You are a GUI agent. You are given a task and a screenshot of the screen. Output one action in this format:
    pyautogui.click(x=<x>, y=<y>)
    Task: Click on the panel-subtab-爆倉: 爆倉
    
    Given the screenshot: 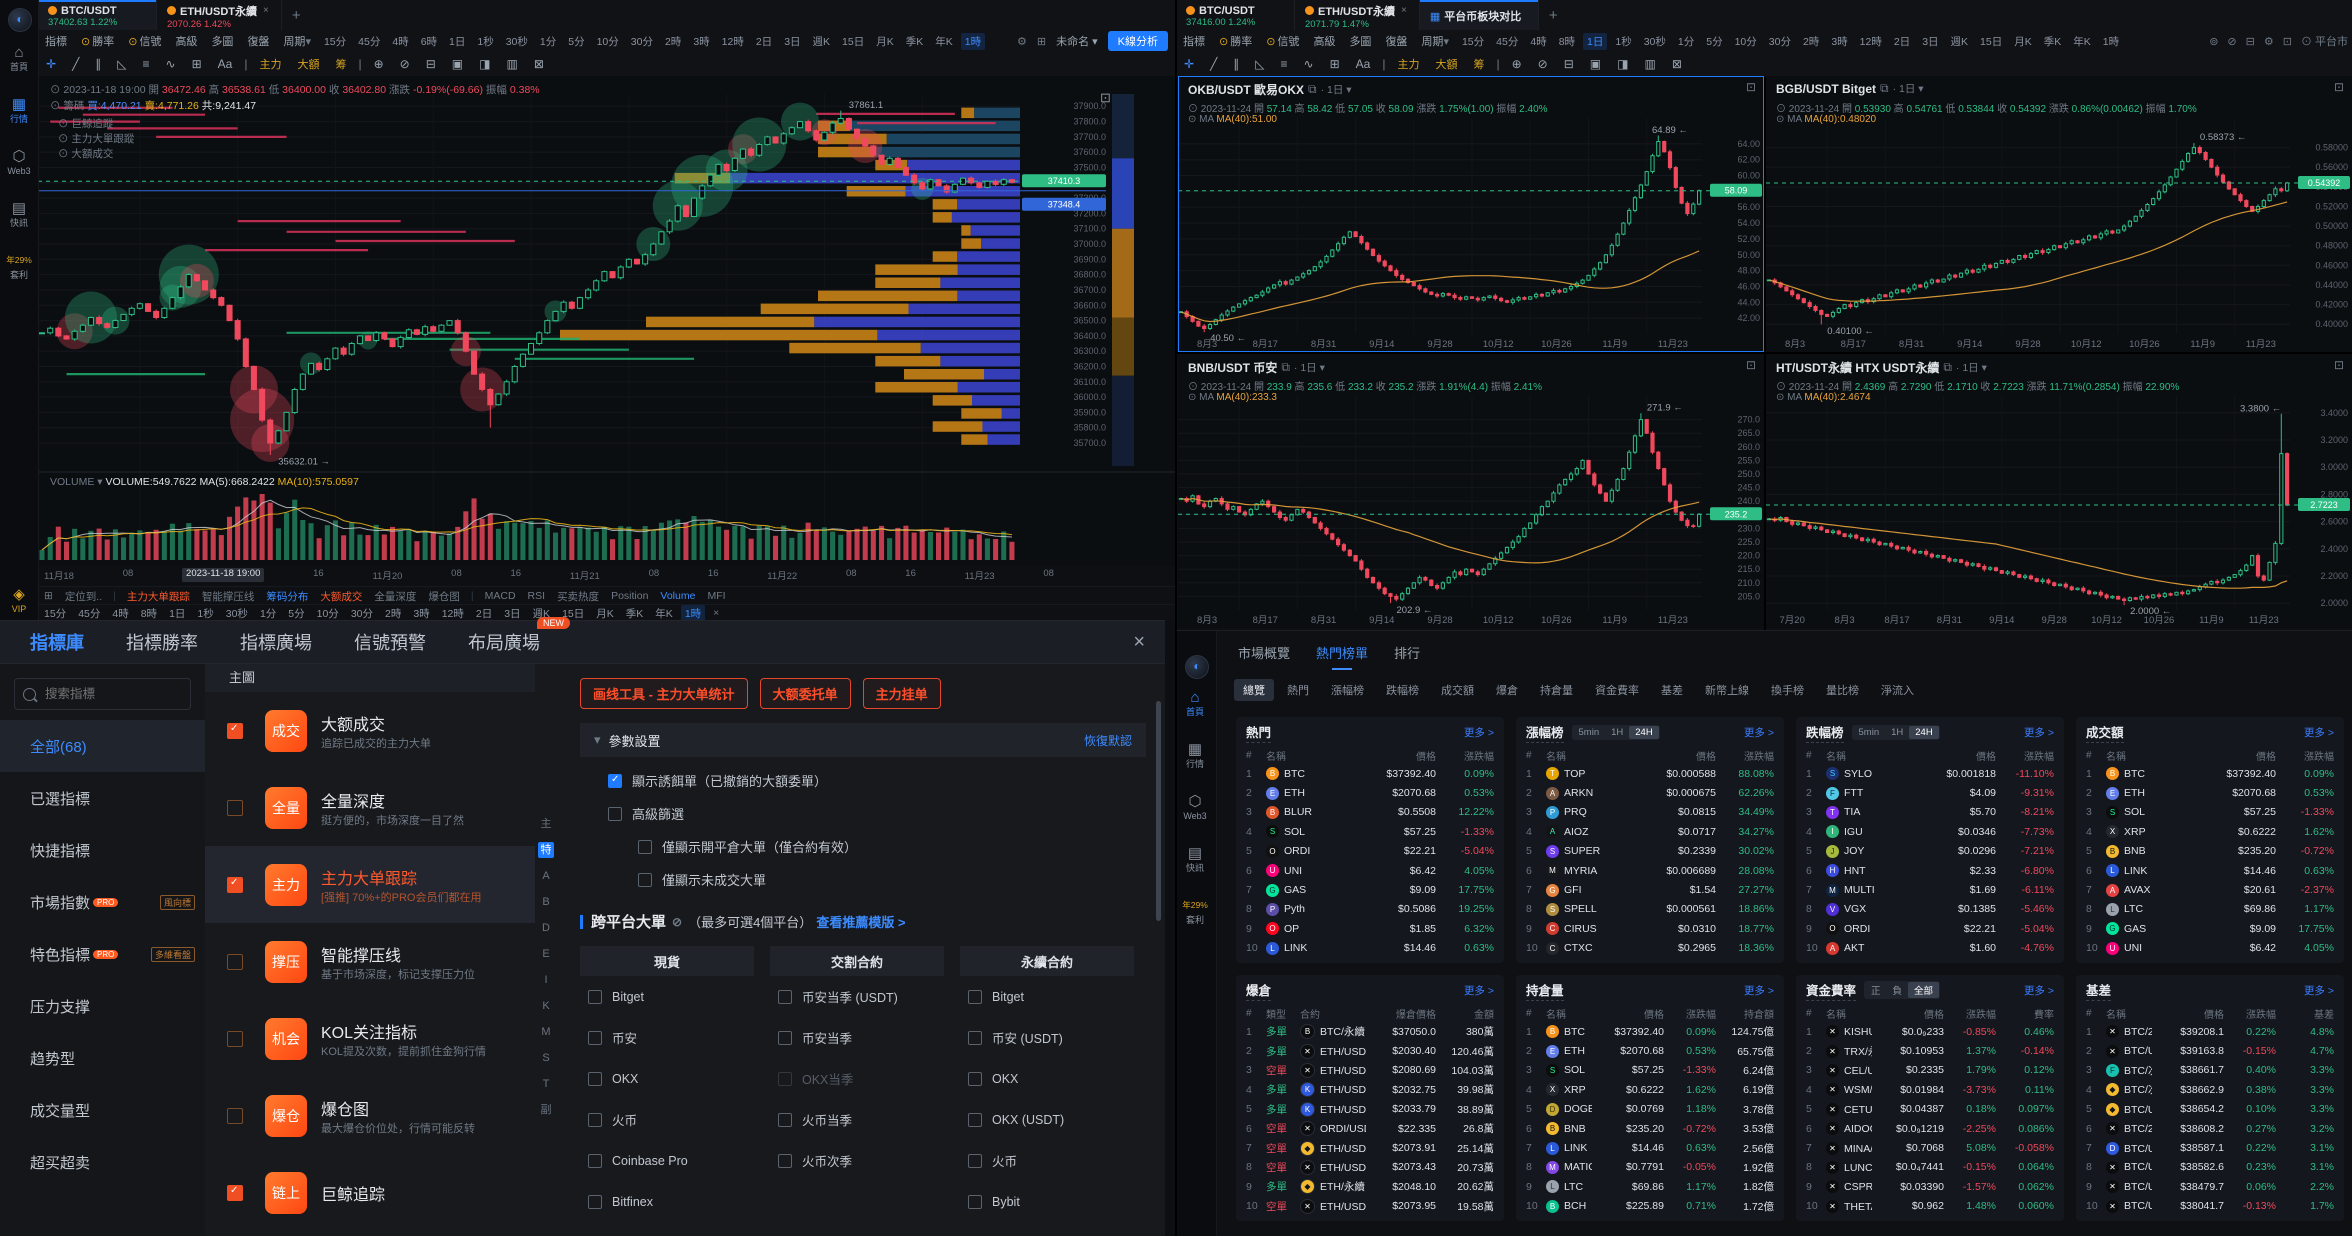 What is the action you would take?
    pyautogui.click(x=1507, y=691)
    